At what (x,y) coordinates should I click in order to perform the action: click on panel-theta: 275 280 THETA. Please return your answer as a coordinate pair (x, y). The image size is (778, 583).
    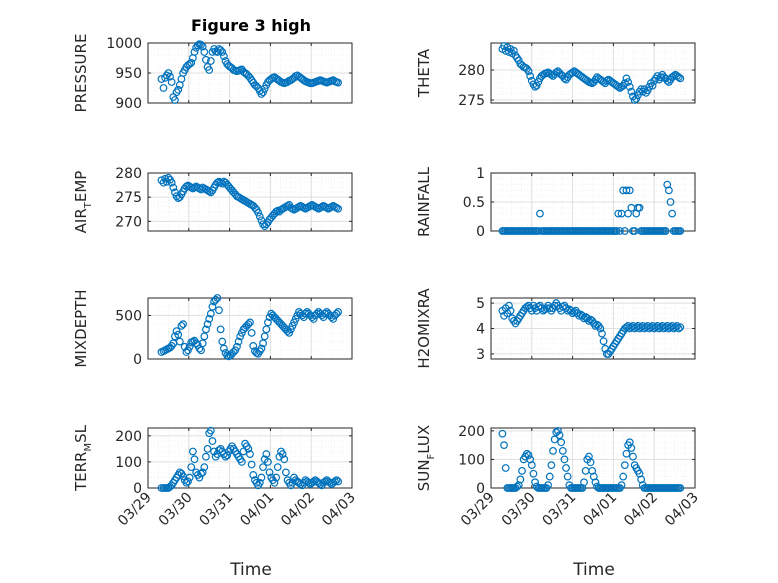
    Looking at the image, I should click on (555, 75).